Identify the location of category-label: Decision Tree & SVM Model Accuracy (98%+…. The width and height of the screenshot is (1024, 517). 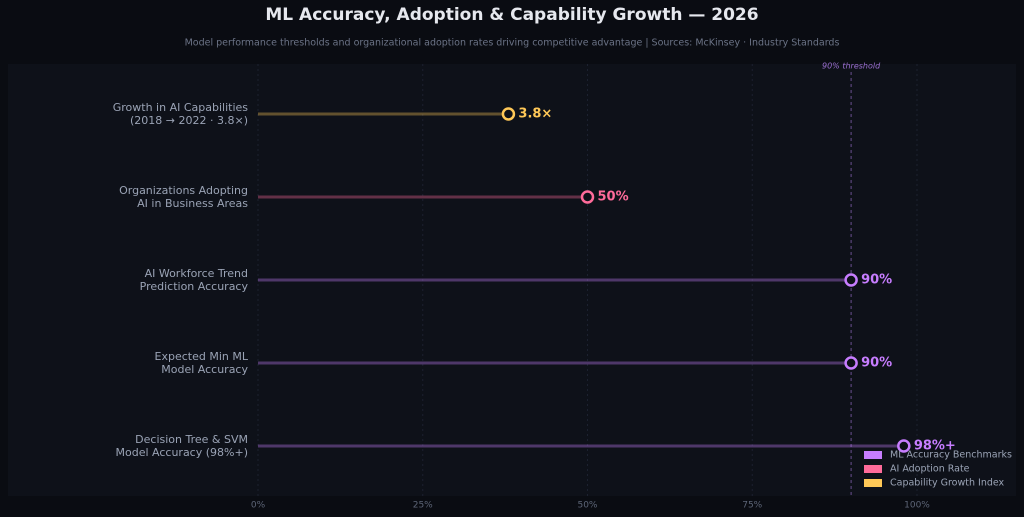
(182, 446).